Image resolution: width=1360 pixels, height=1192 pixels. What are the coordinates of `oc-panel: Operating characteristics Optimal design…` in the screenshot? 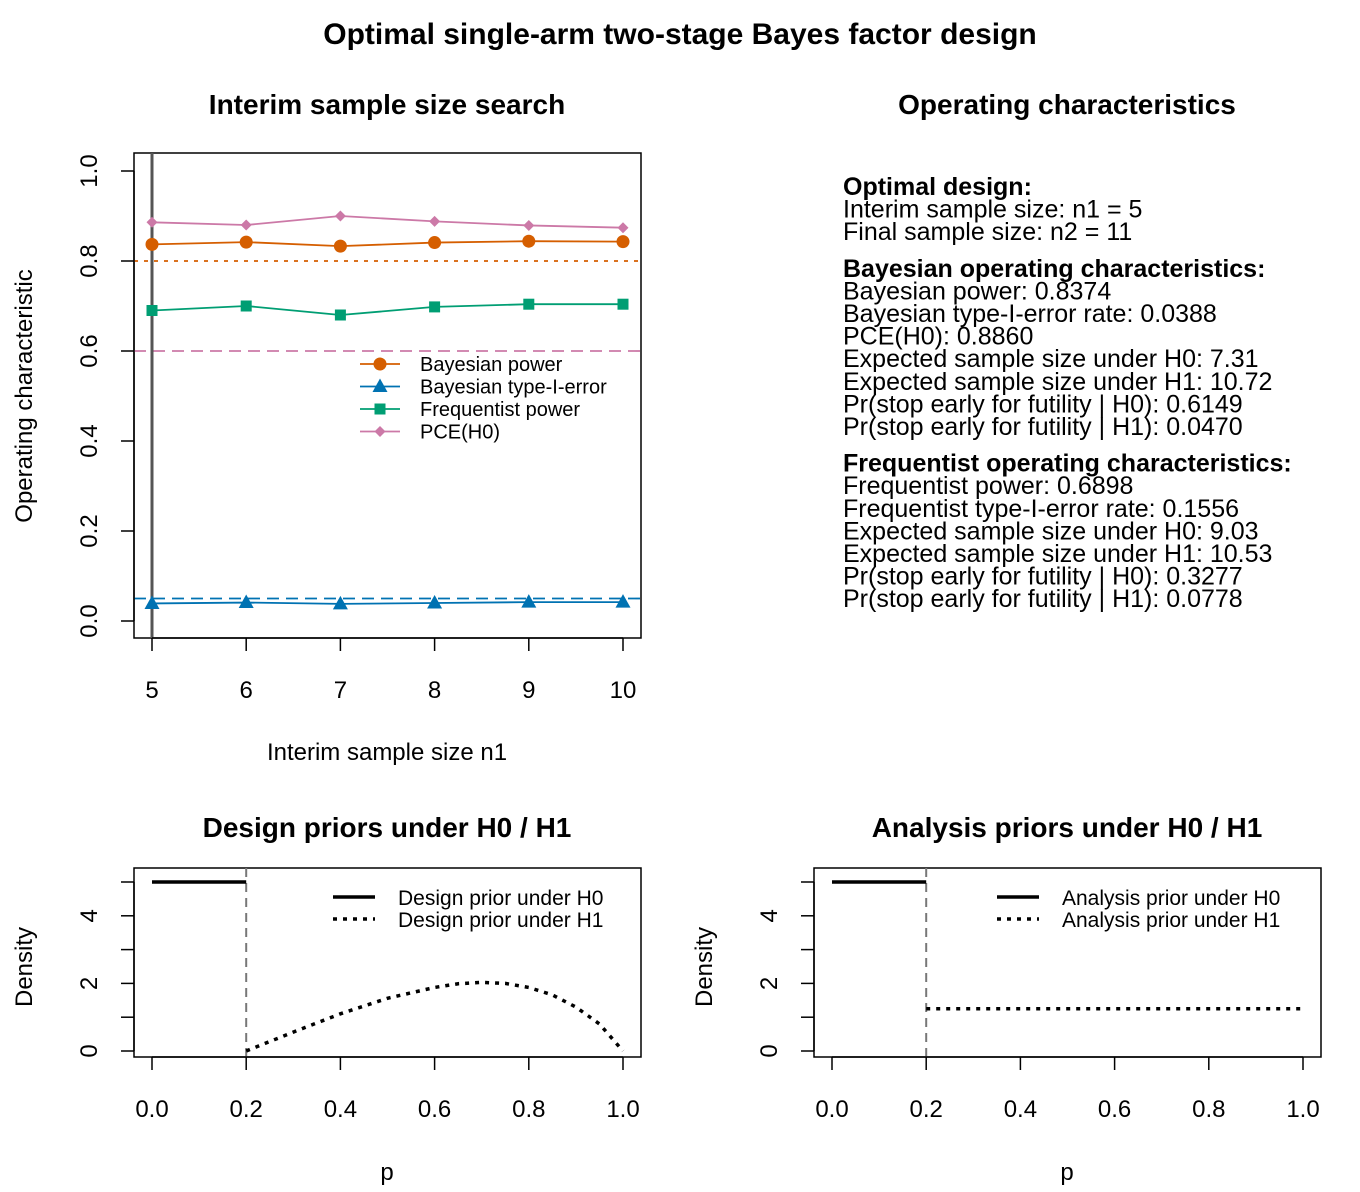 It's located at (1067, 351).